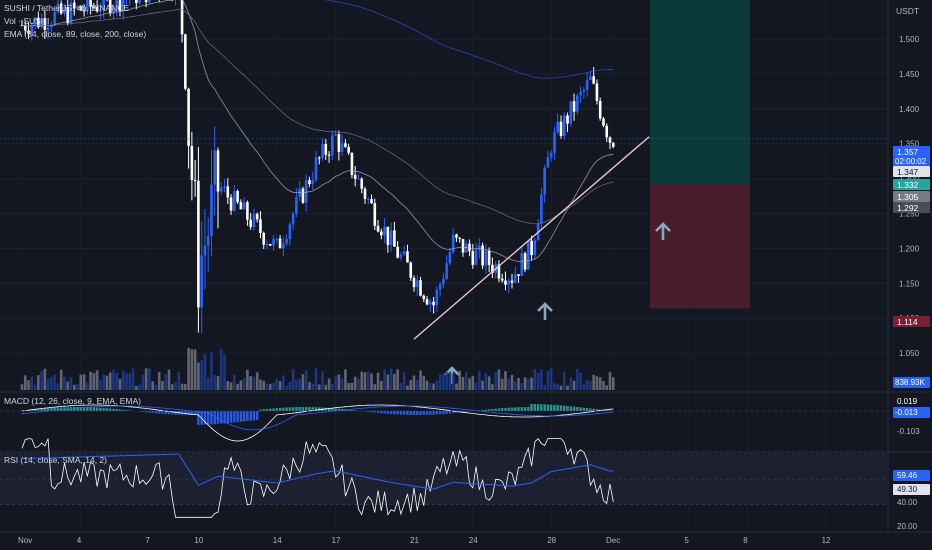 Image resolution: width=932 pixels, height=550 pixels. I want to click on symbol-legend: SUSHI / TetherUS, 4h, BINANCE, so click(67, 8).